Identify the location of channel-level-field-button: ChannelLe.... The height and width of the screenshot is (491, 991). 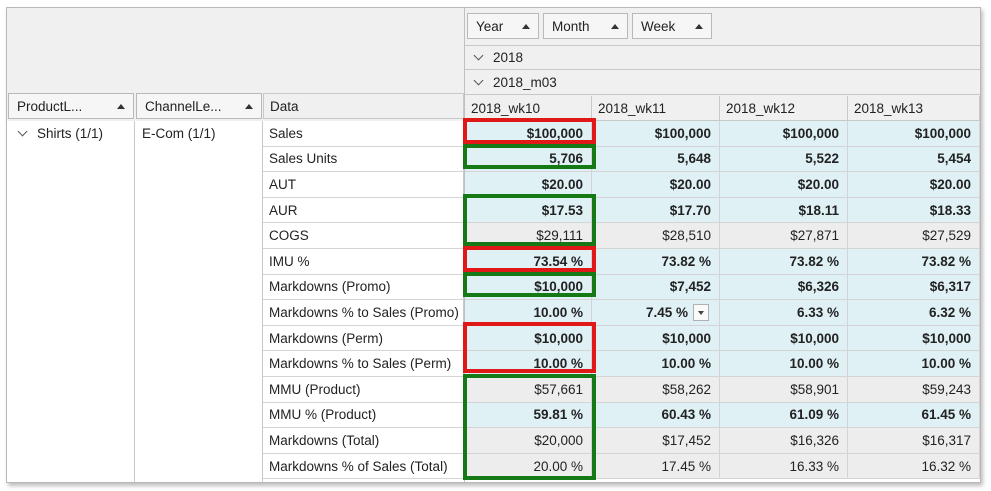
(199, 106).